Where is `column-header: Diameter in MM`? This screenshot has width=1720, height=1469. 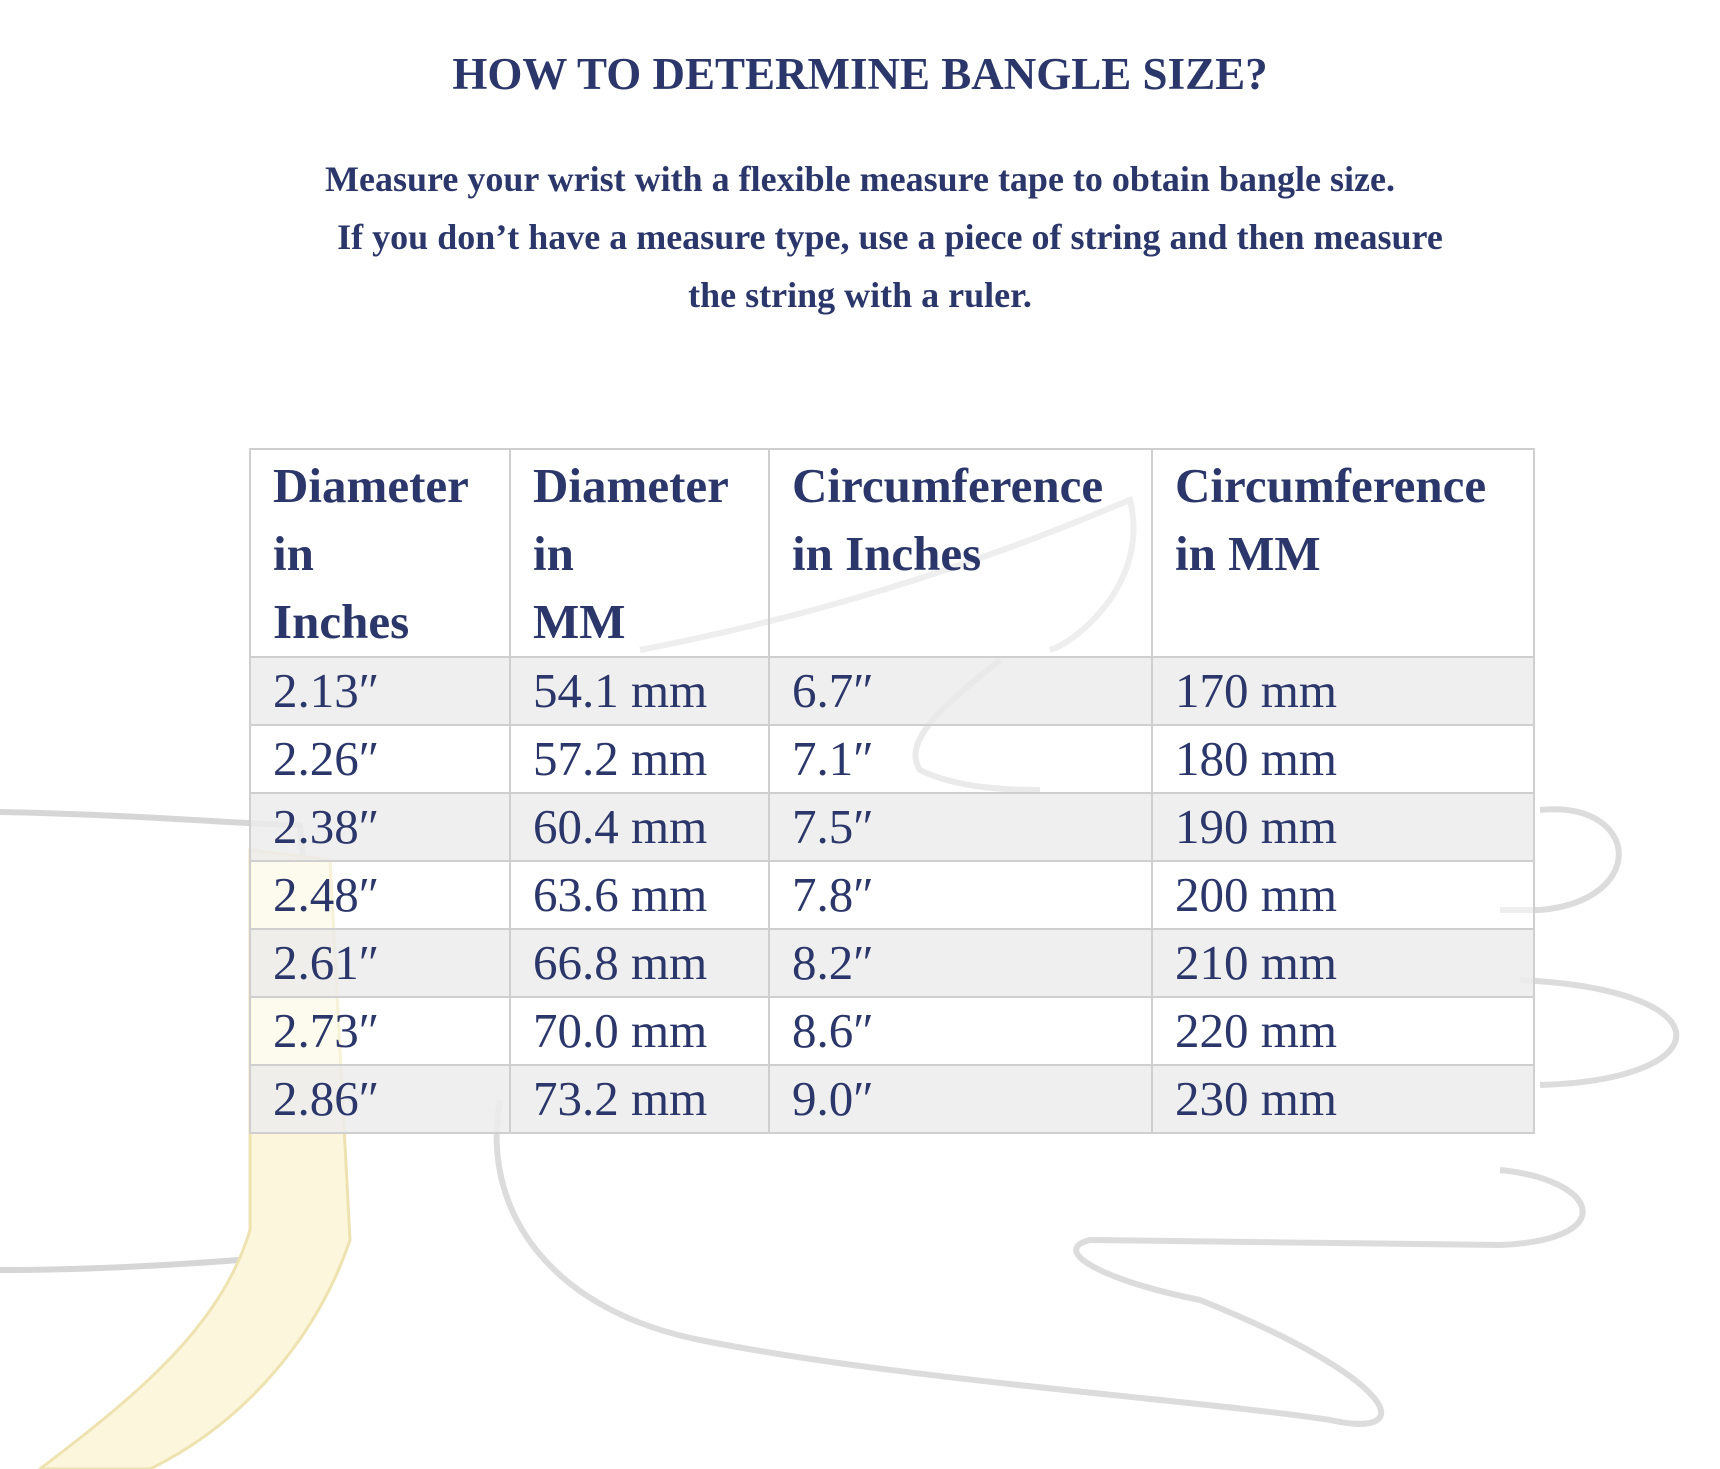 column-header: Diameter in MM is located at coordinates (639, 553).